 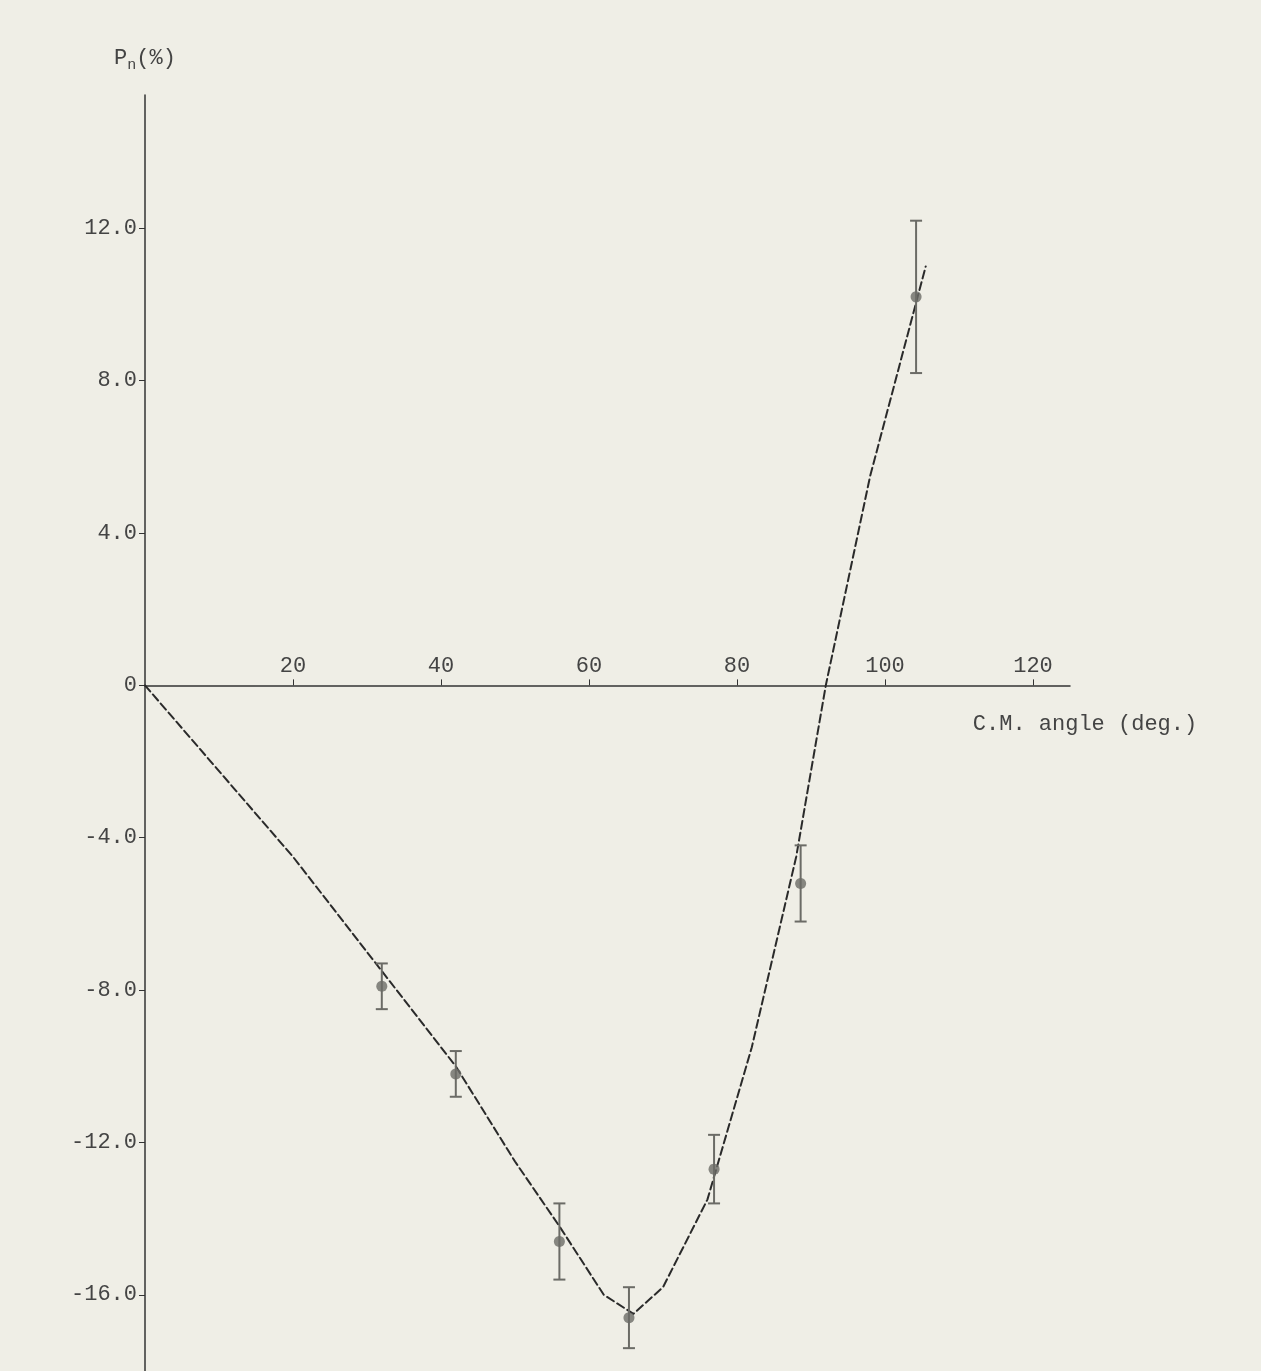 I want to click on y-tick-label: -16.0, so click(x=103, y=1295).